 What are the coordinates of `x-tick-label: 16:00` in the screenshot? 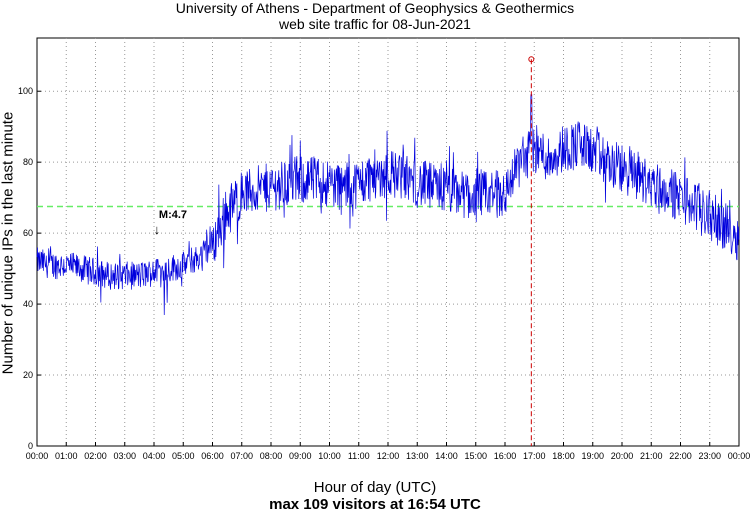 It's located at (505, 456).